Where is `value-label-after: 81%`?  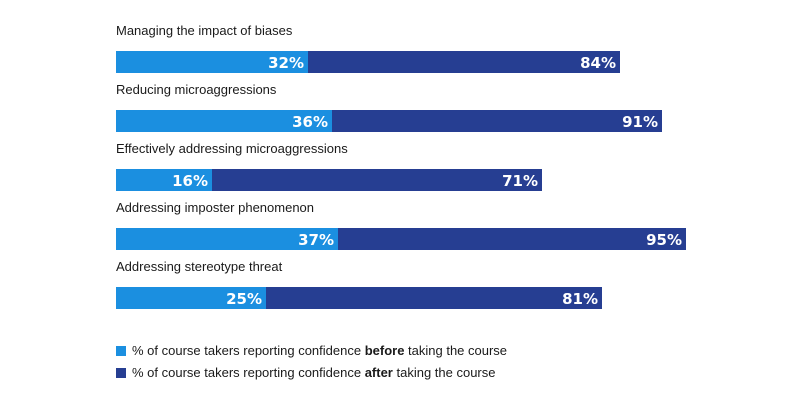
value-label-after: 81% is located at coordinates (580, 299).